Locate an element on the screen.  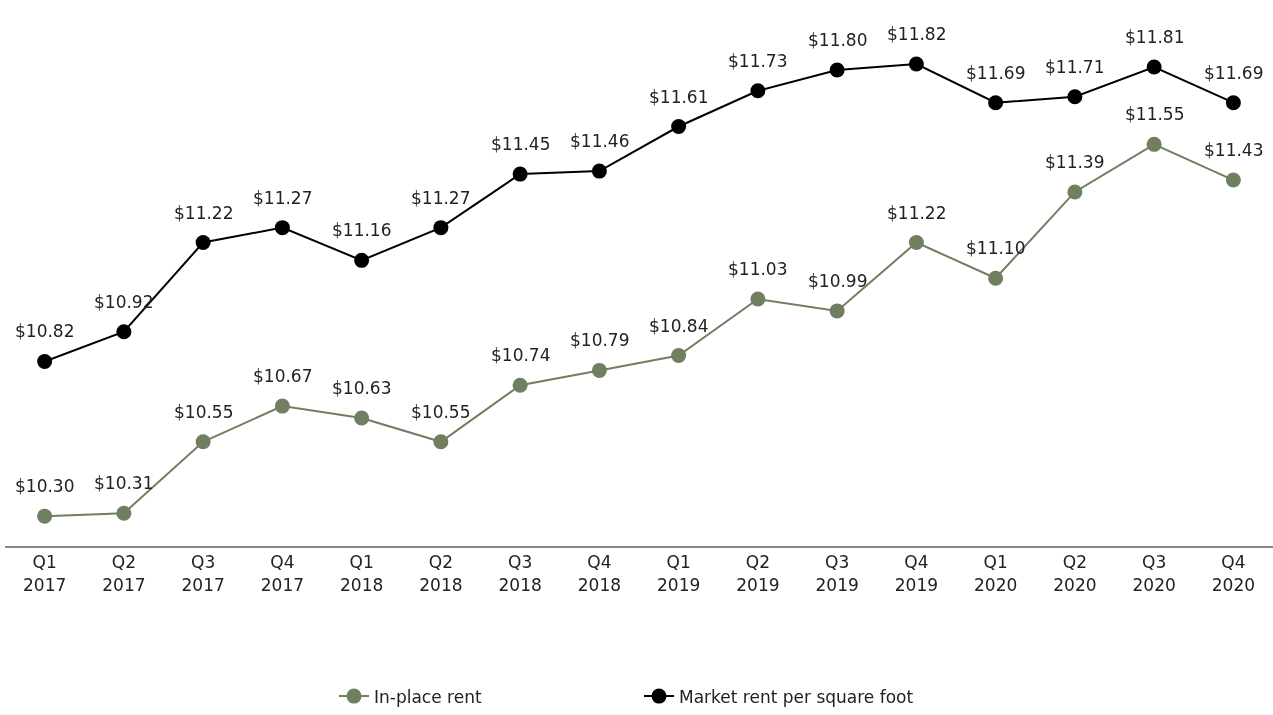
x-tick-label: Q4 2017 is located at coordinates (282, 573).